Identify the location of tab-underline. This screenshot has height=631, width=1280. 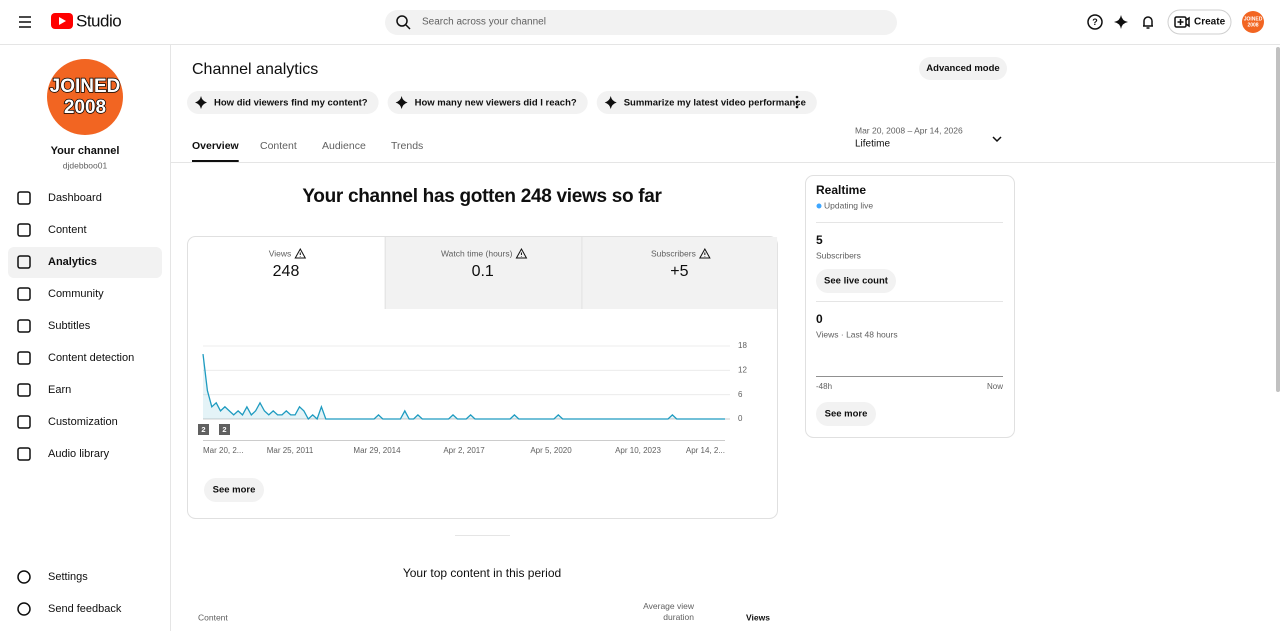
(215, 161).